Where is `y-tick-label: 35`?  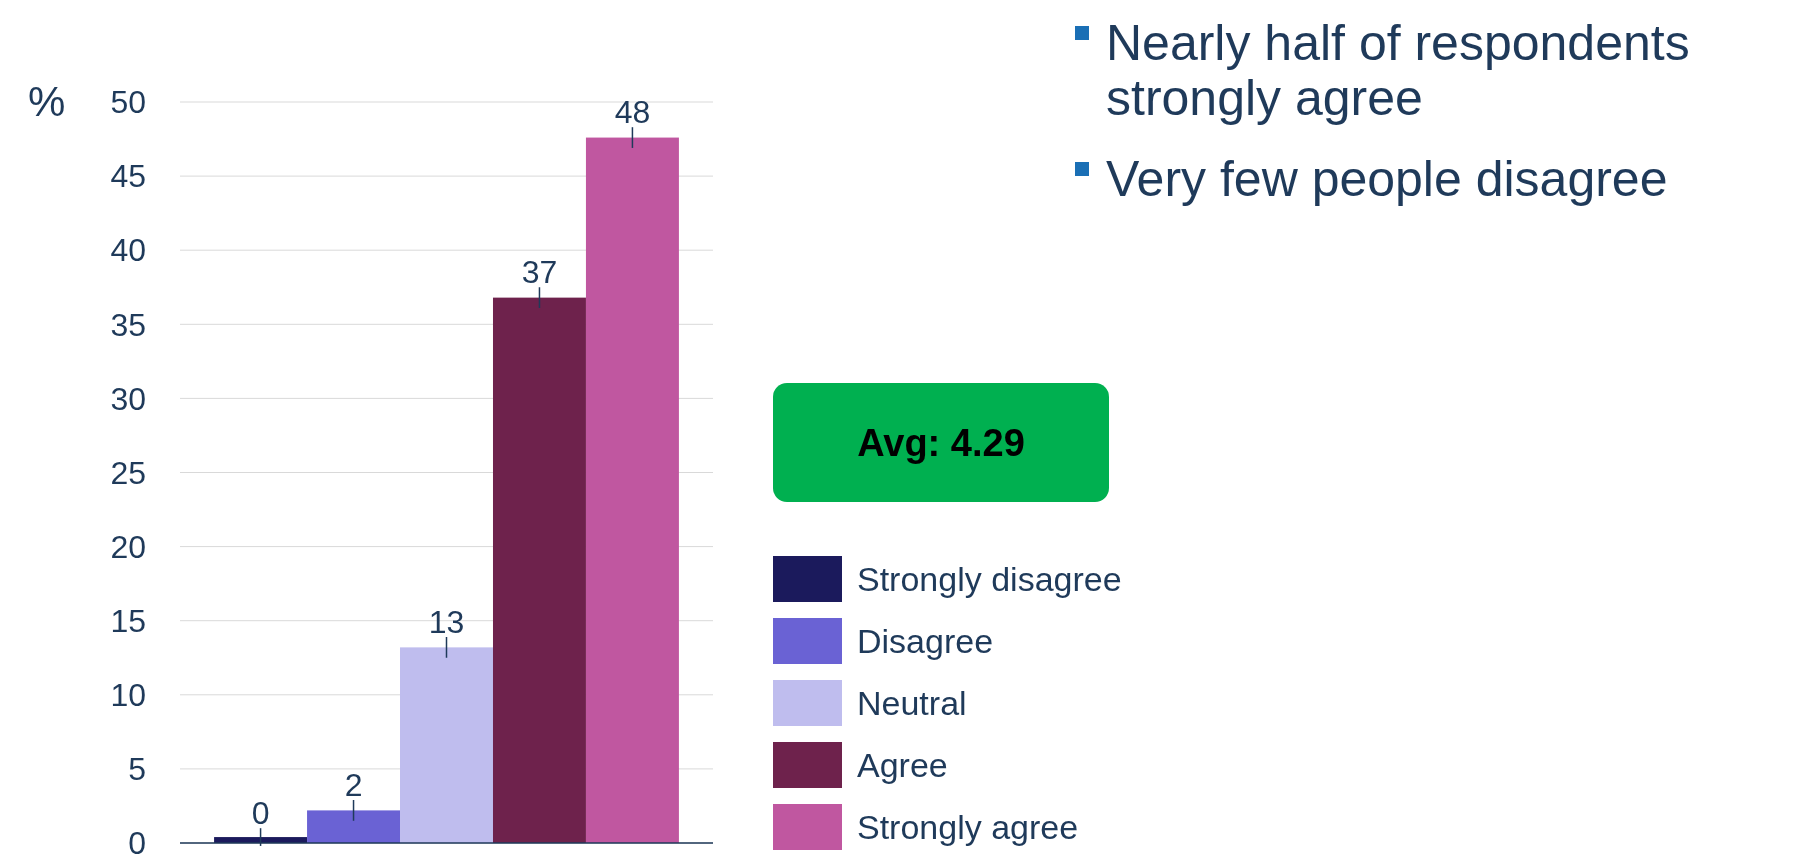
y-tick-label: 35 is located at coordinates (128, 324).